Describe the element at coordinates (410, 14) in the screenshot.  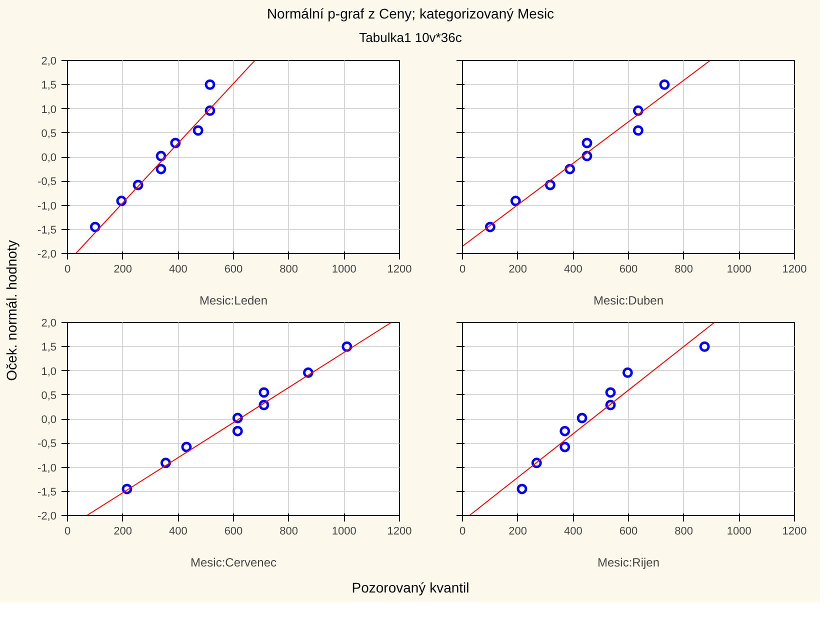
I see `chart-title: Normální p-graf z Ceny; kategorizovaný Mesic` at that location.